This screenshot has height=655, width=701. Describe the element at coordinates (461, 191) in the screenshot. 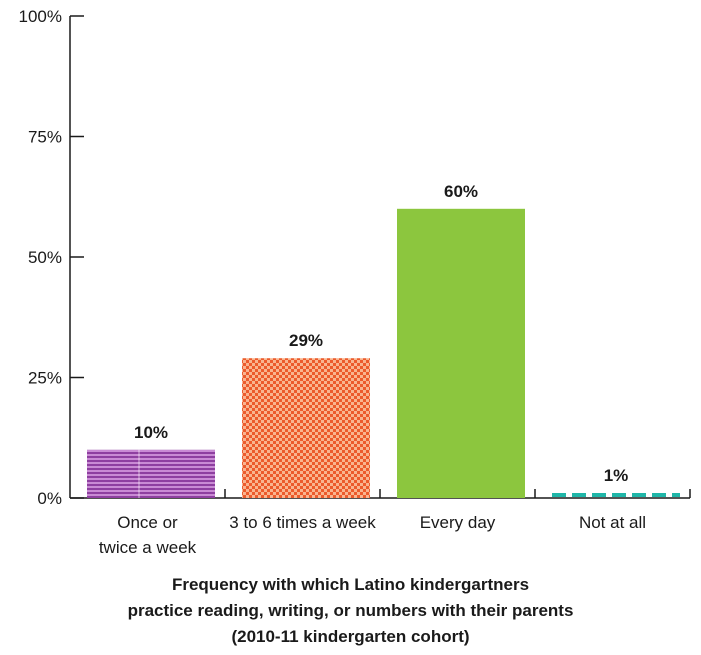

I see `data-label-3: 60%` at that location.